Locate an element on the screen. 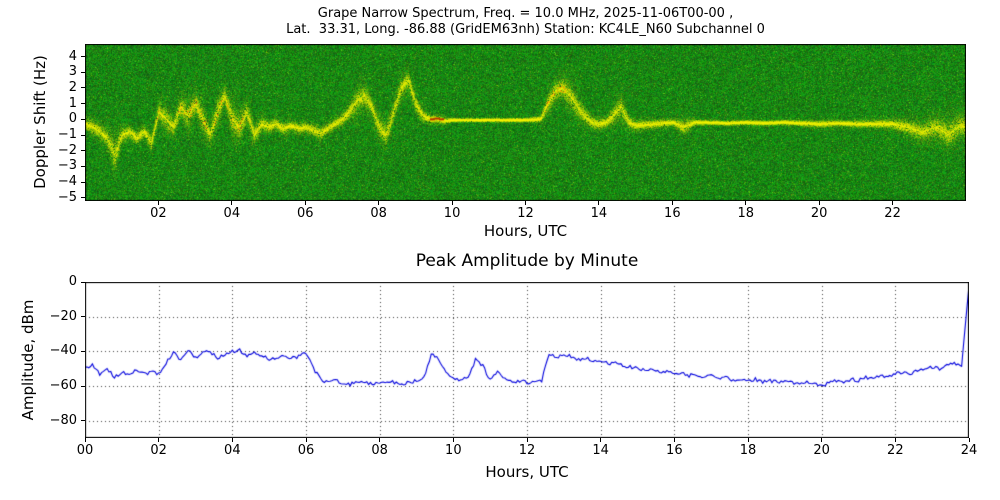 This screenshot has width=1000, height=500. amplitude-x-tick-label: 16 is located at coordinates (674, 450).